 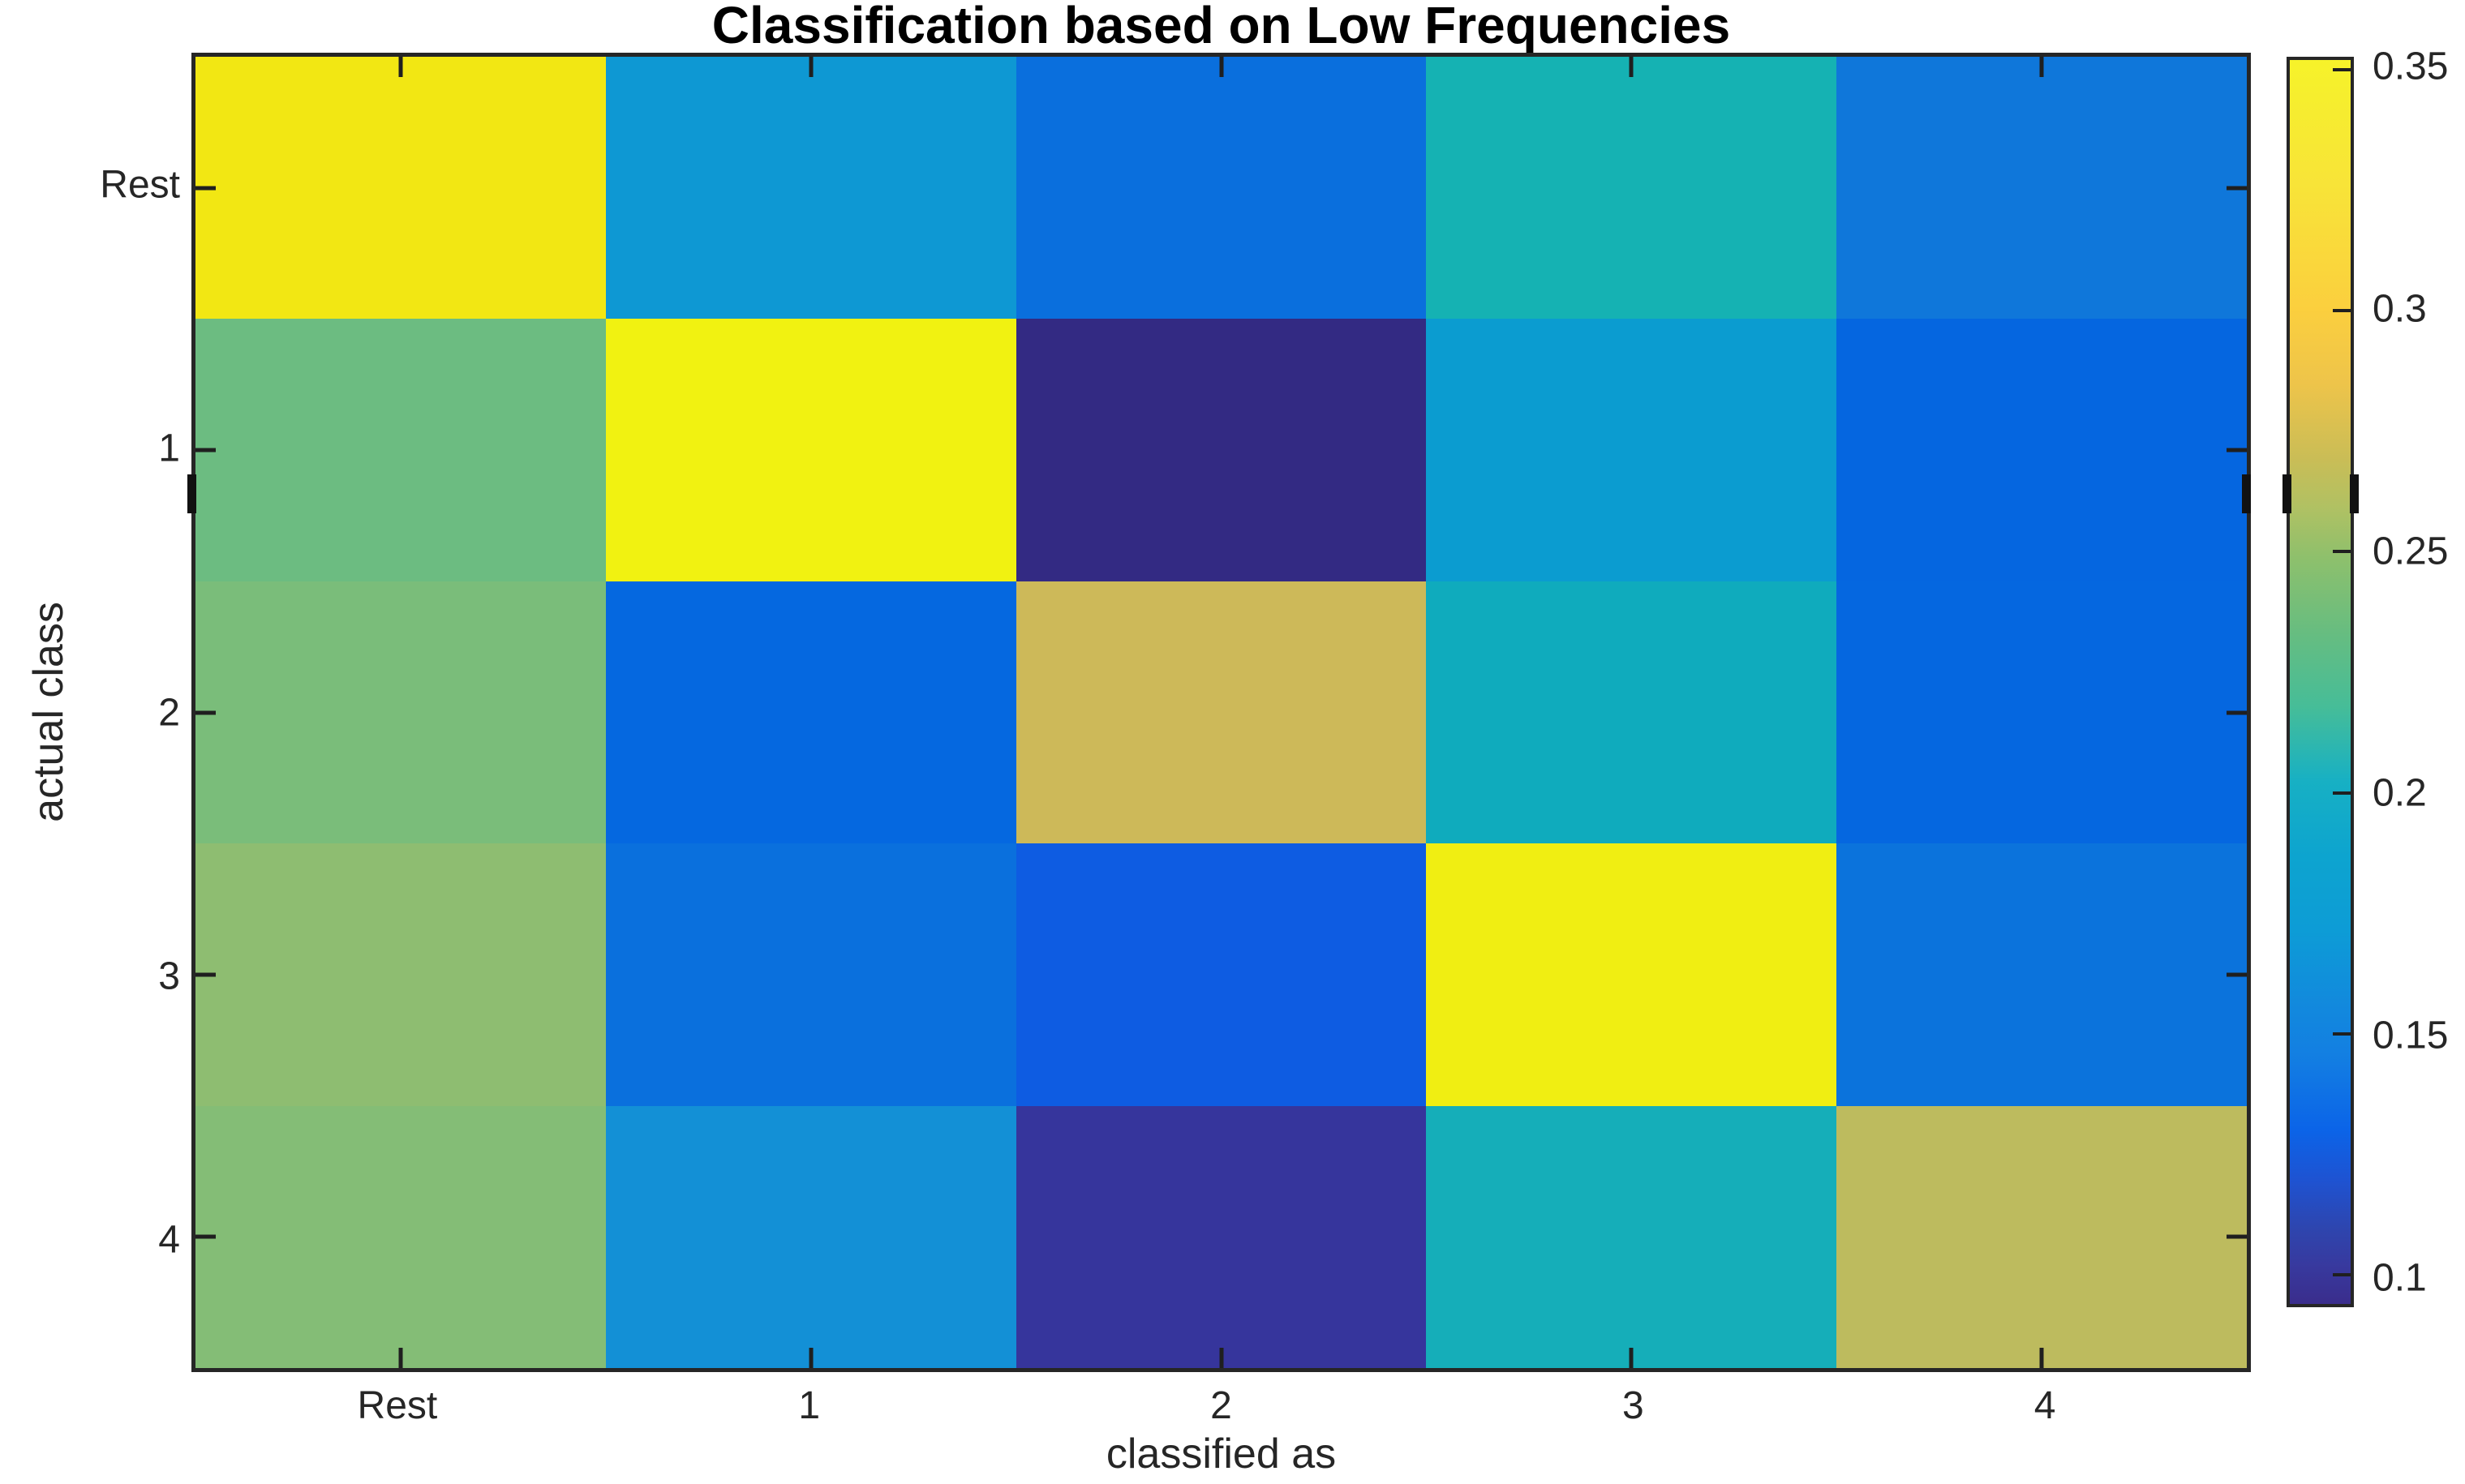 What do you see at coordinates (2400, 793) in the screenshot?
I see `colorbar-tick-label: 0.2` at bounding box center [2400, 793].